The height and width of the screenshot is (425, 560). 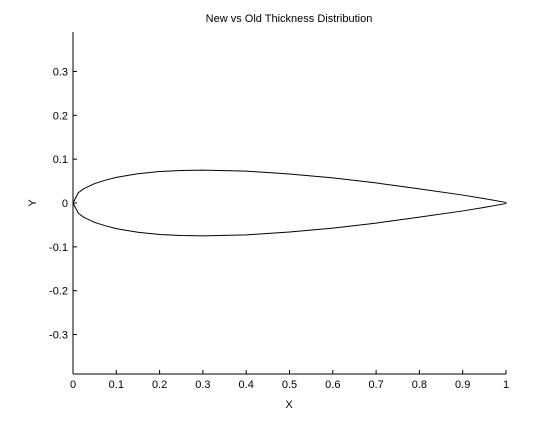 What do you see at coordinates (289, 219) in the screenshot?
I see `lower-surface-line` at bounding box center [289, 219].